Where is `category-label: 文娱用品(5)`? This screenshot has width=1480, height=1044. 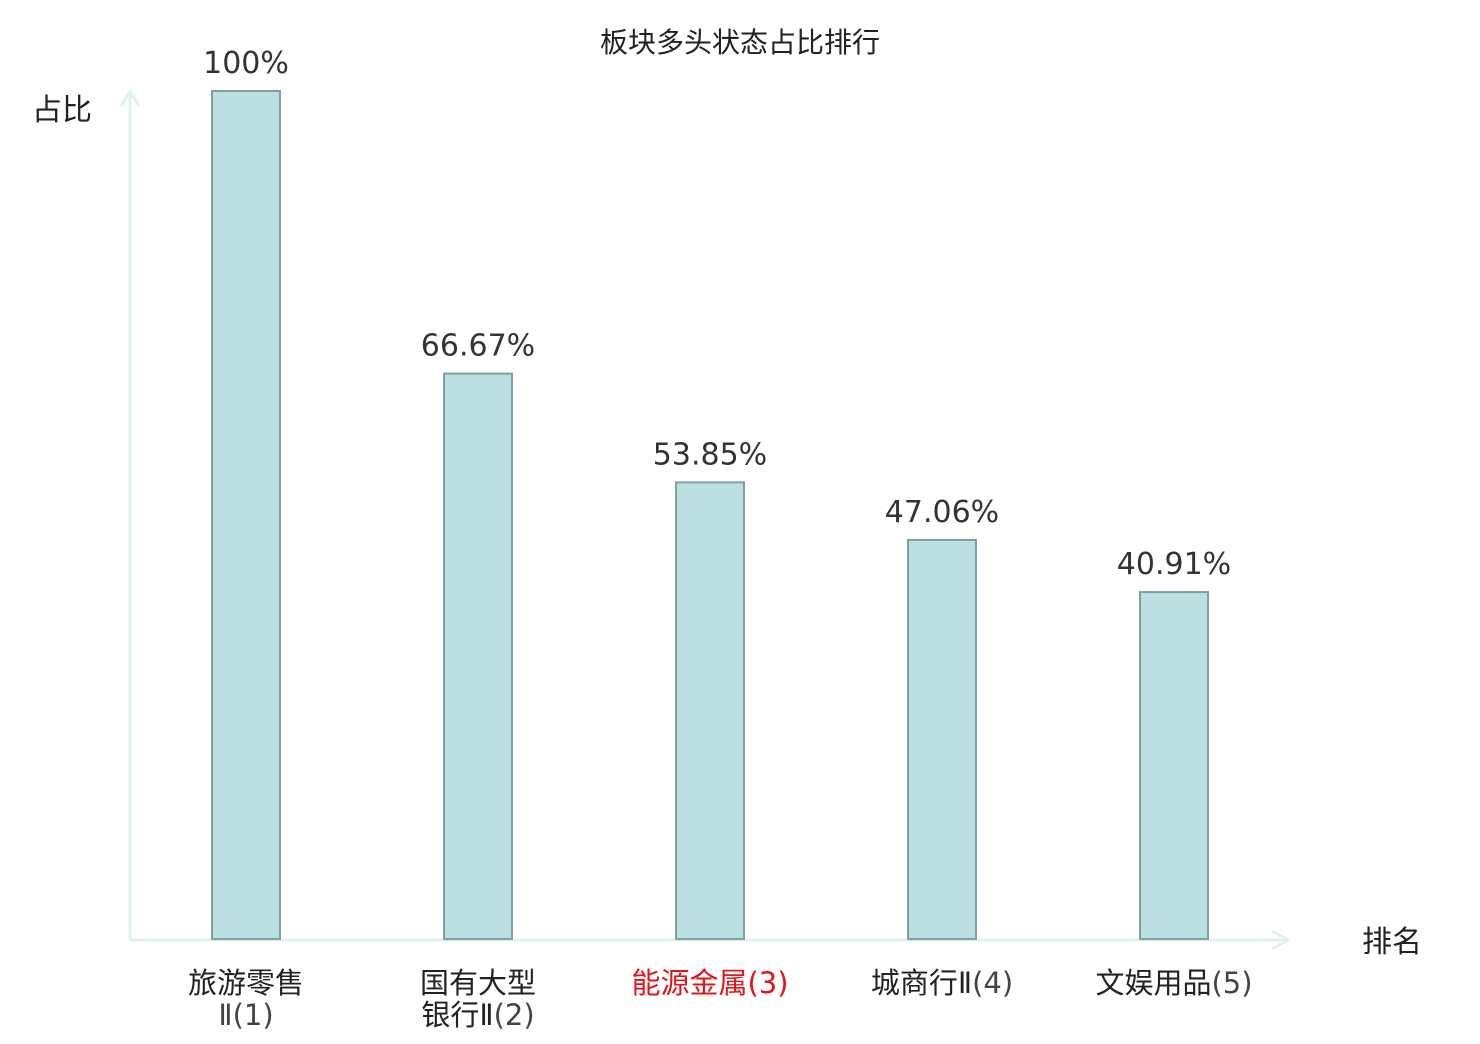 category-label: 文娱用品(5) is located at coordinates (1173, 983).